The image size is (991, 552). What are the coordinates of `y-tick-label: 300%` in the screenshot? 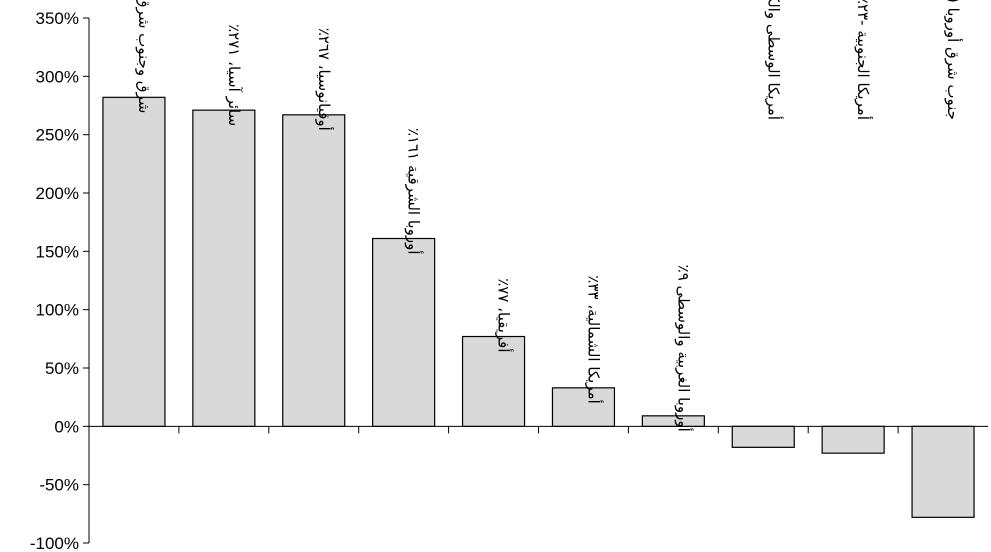 It's located at (57, 76).